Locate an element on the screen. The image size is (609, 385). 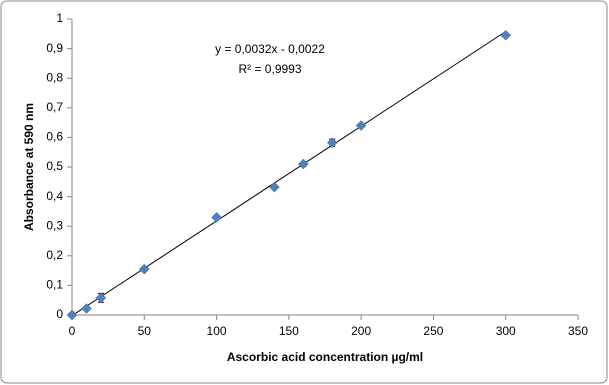
y-tick-label: 0,9 is located at coordinates (54, 48).